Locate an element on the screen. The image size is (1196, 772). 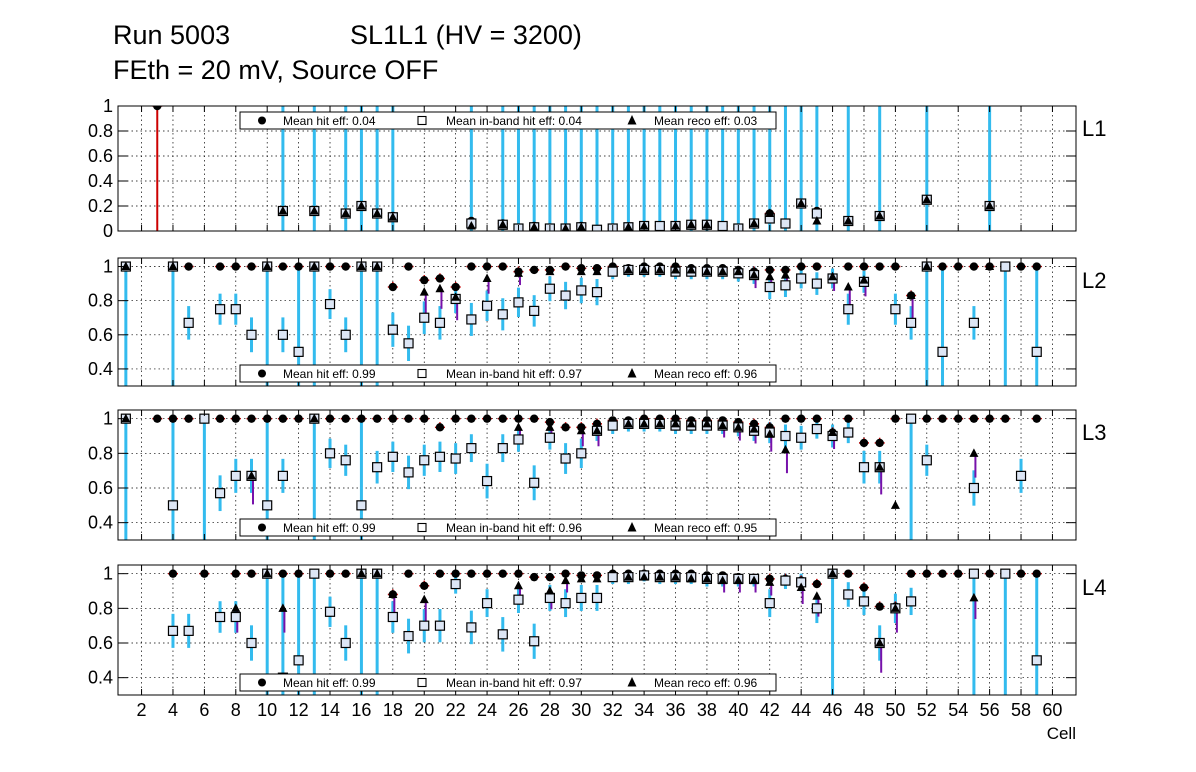
legend-inband-marker is located at coordinates (422, 120).